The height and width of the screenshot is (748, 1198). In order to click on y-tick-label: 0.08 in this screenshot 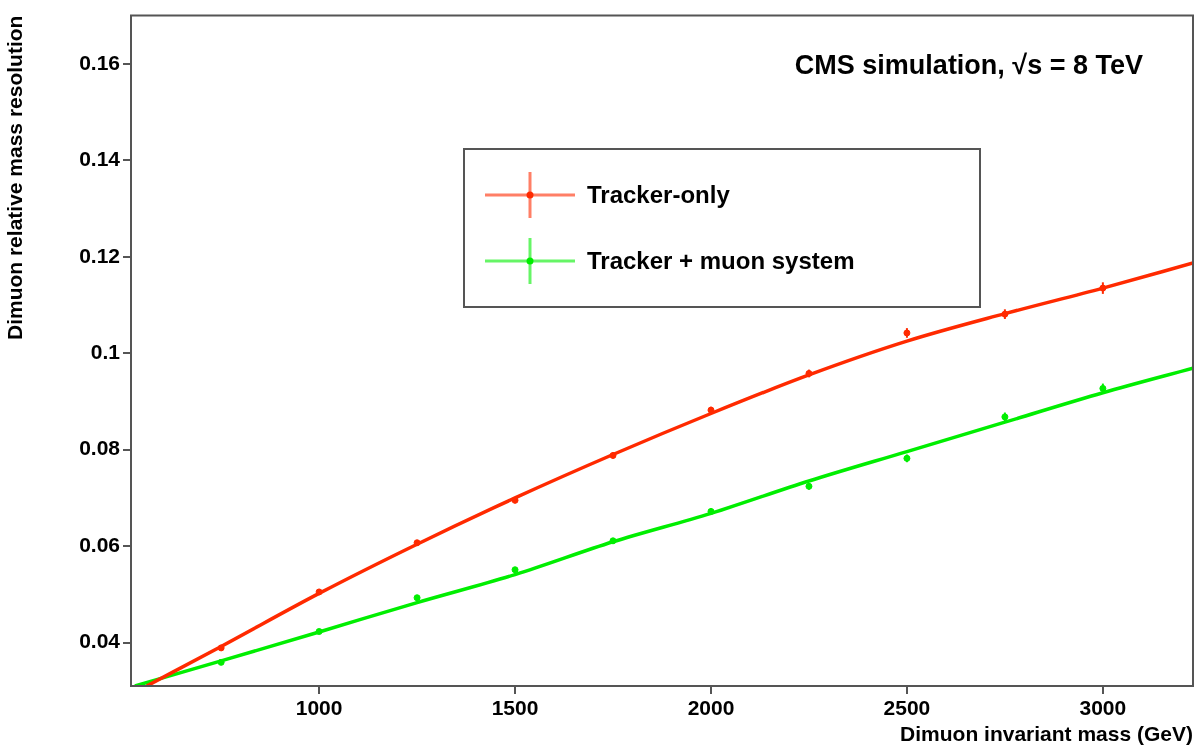, I will do `click(100, 448)`.